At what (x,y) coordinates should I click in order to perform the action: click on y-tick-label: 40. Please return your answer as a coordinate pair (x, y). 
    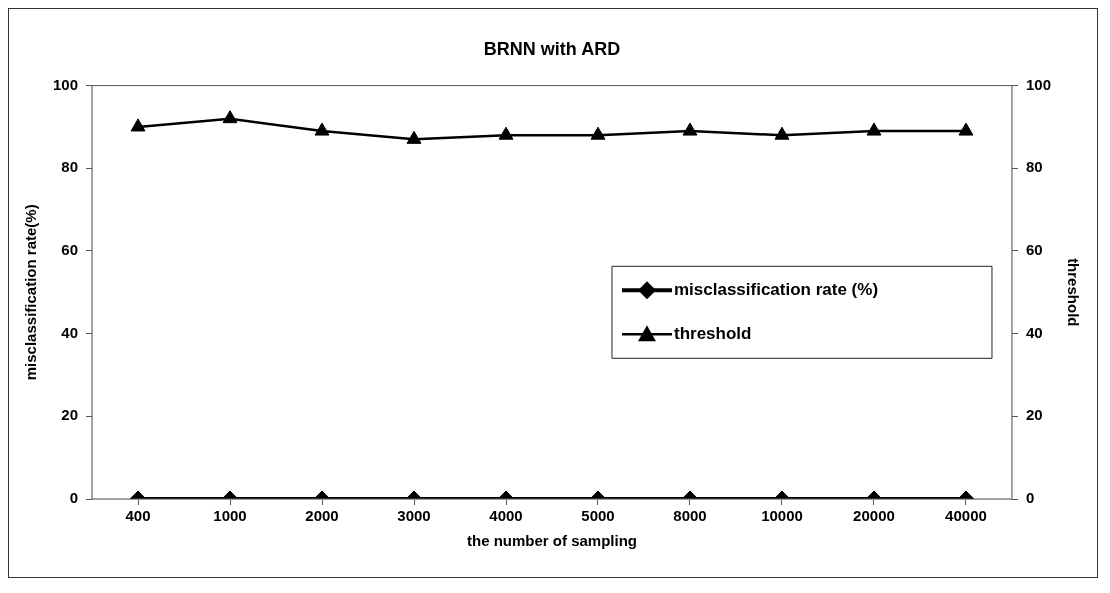
    Looking at the image, I should click on (70, 332).